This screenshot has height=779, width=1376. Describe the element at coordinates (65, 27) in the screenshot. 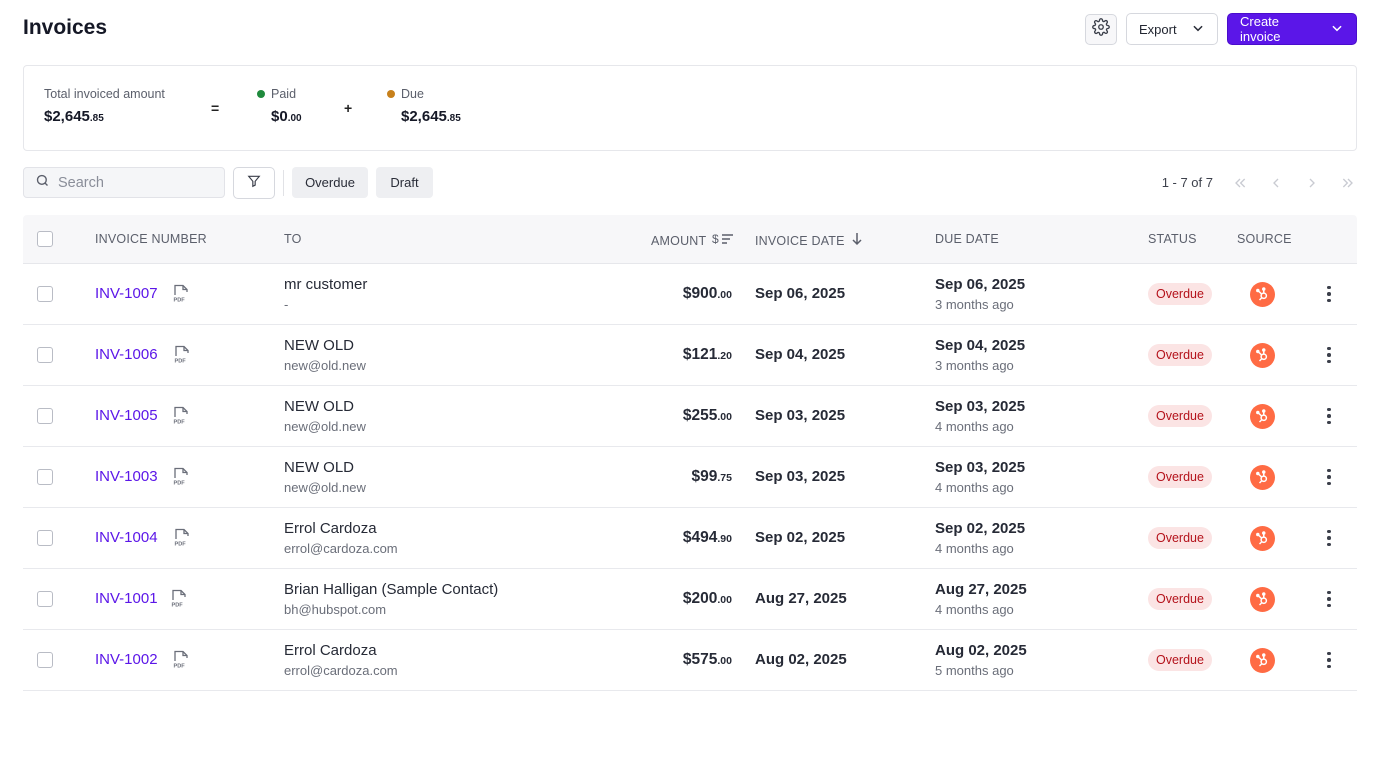

I see `page-title: Invoices` at that location.